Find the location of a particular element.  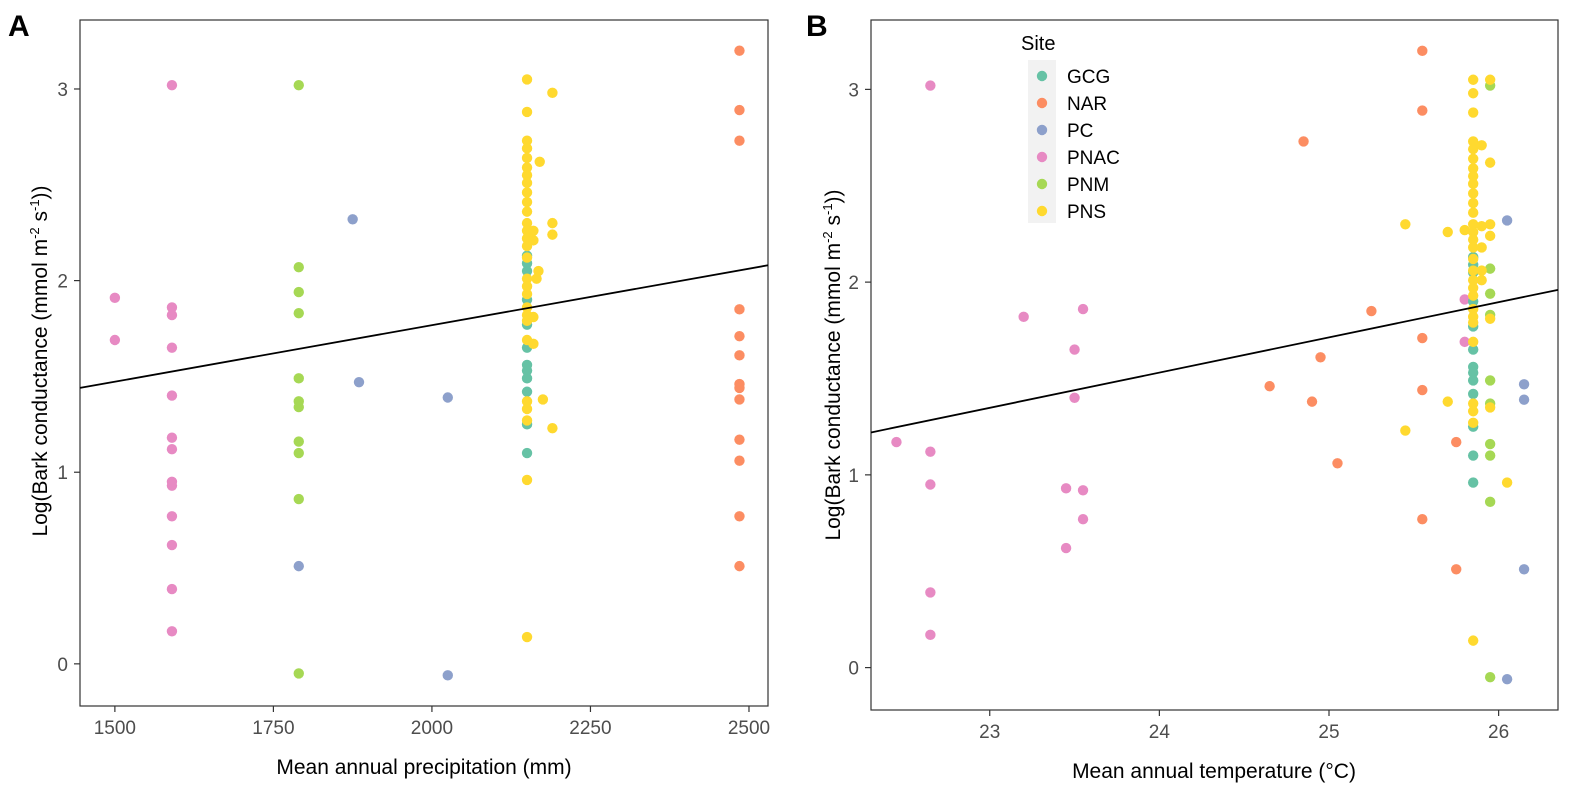

panel-a-ylabel-sup2: -1 is located at coordinates (34, 205).